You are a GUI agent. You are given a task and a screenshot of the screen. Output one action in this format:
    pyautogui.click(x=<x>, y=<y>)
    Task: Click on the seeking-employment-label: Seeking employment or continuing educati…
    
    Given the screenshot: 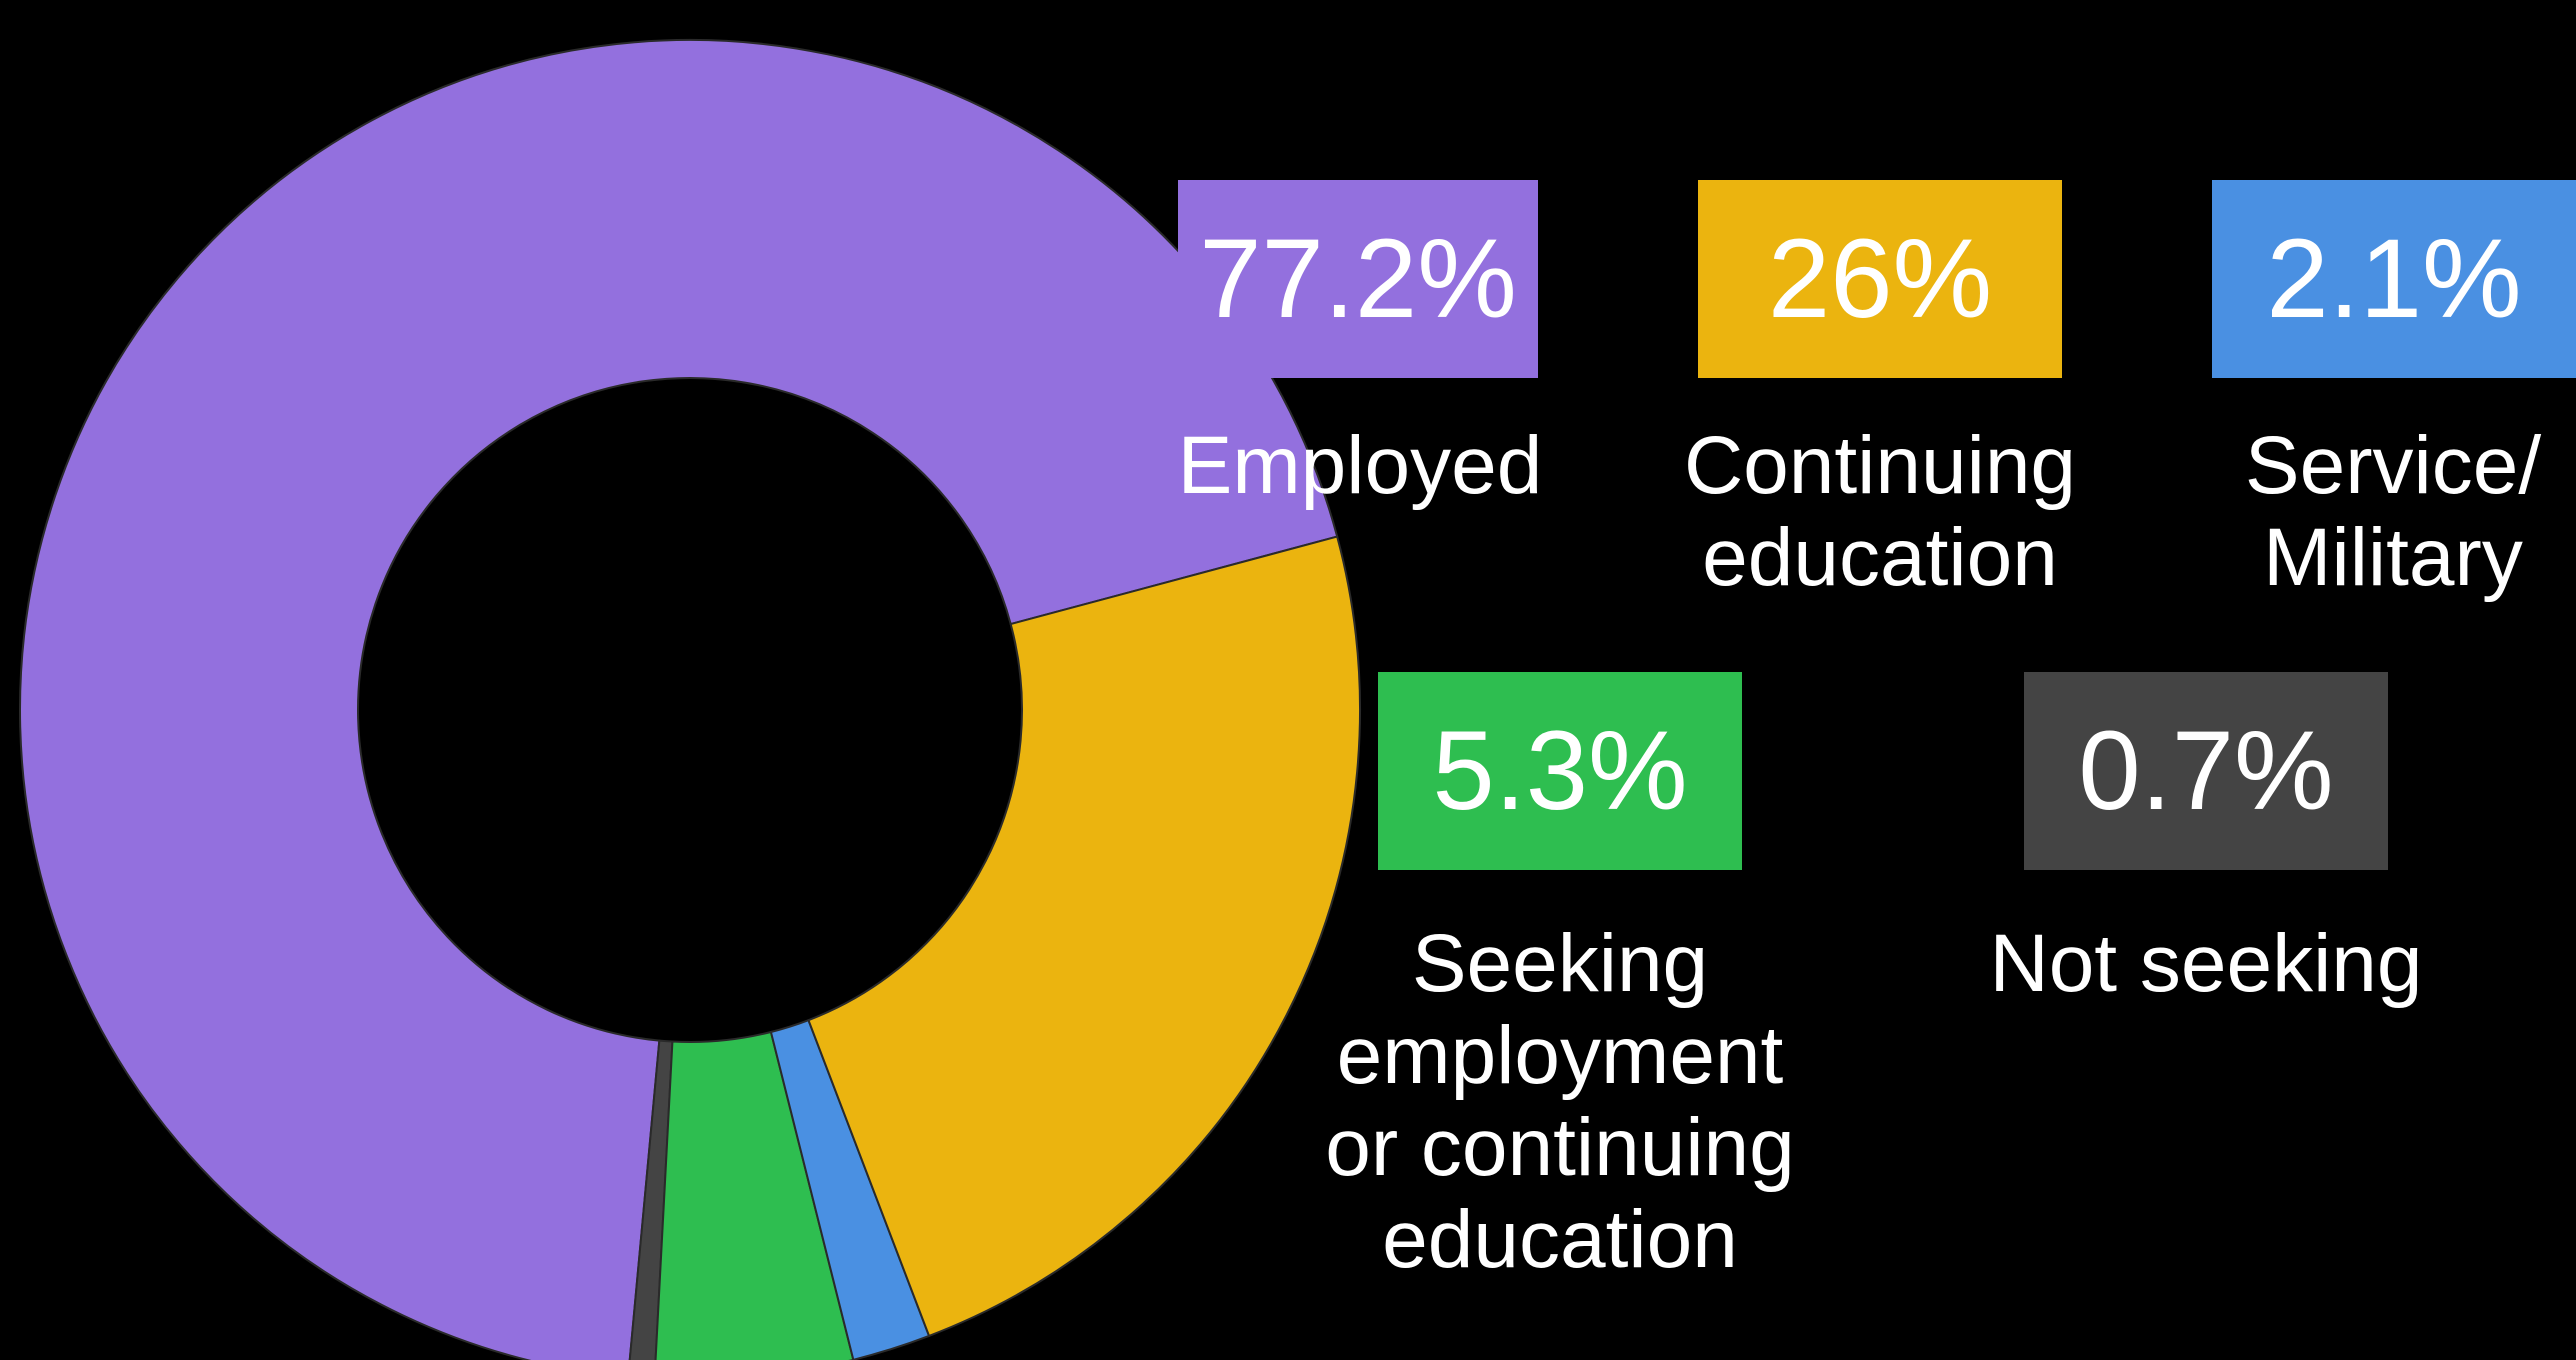 What is the action you would take?
    pyautogui.click(x=1560, y=1102)
    